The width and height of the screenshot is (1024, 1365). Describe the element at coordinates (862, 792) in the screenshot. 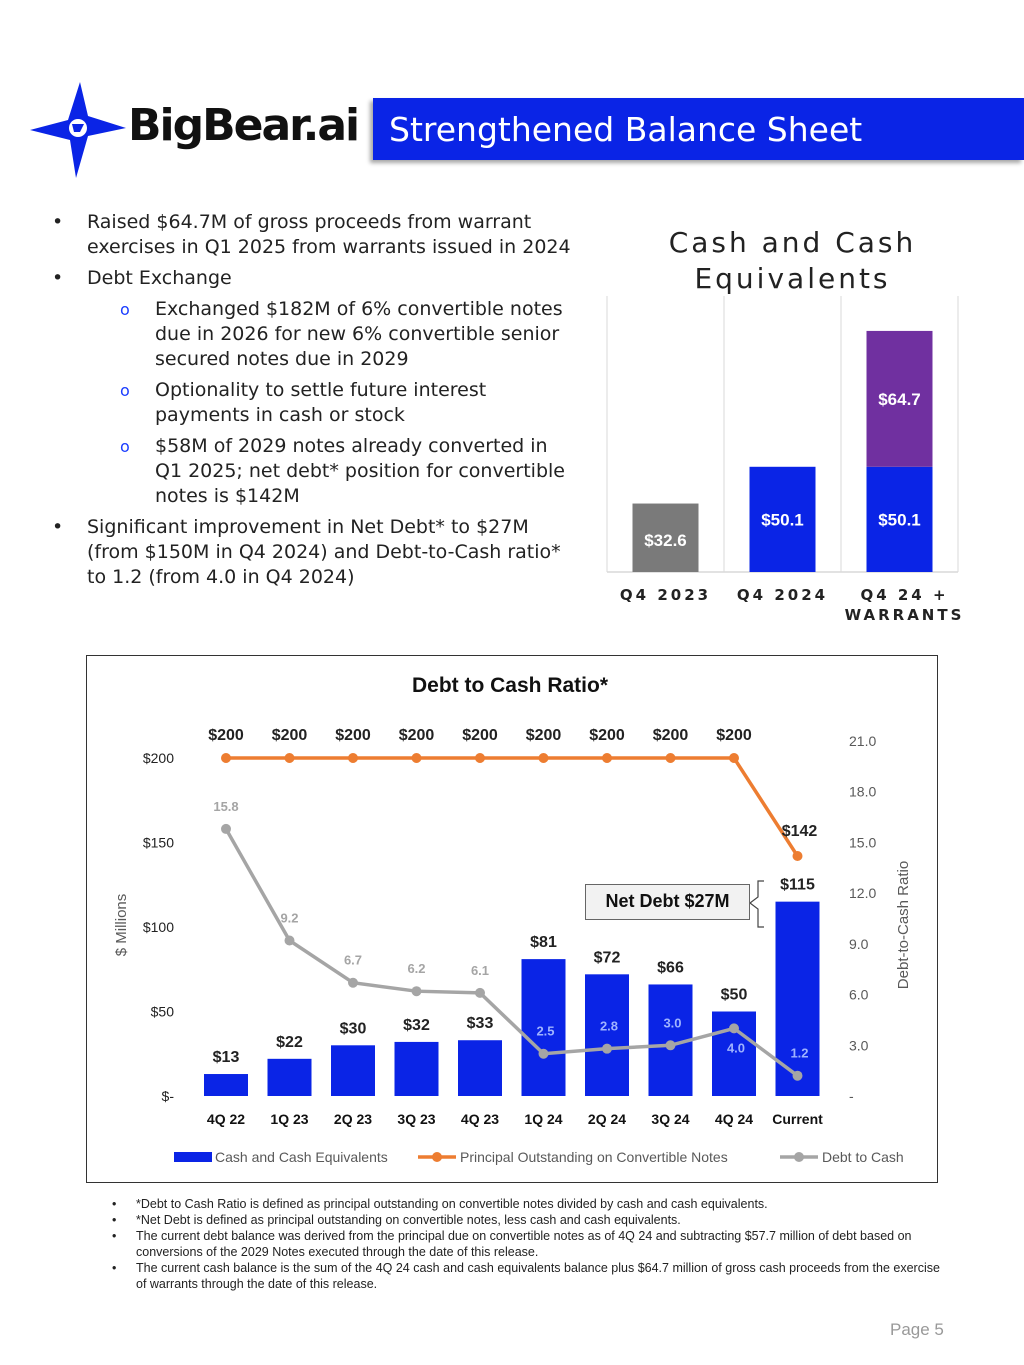

I see `y2-tick-label: 18.0` at that location.